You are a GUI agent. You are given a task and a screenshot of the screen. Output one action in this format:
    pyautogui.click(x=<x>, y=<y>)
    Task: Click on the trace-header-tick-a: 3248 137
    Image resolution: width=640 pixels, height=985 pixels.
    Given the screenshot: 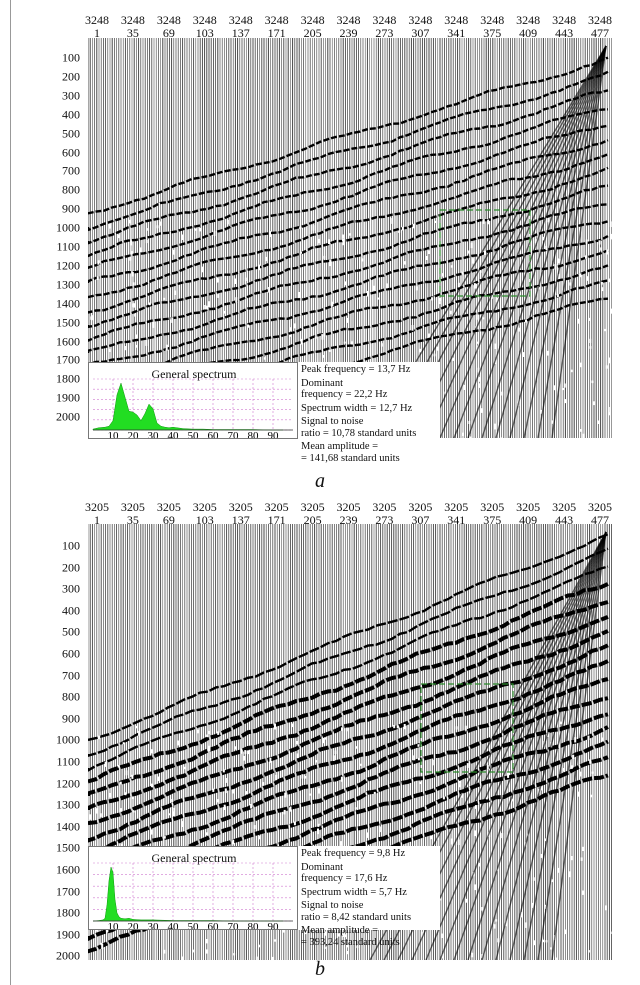 What is the action you would take?
    pyautogui.click(x=241, y=27)
    